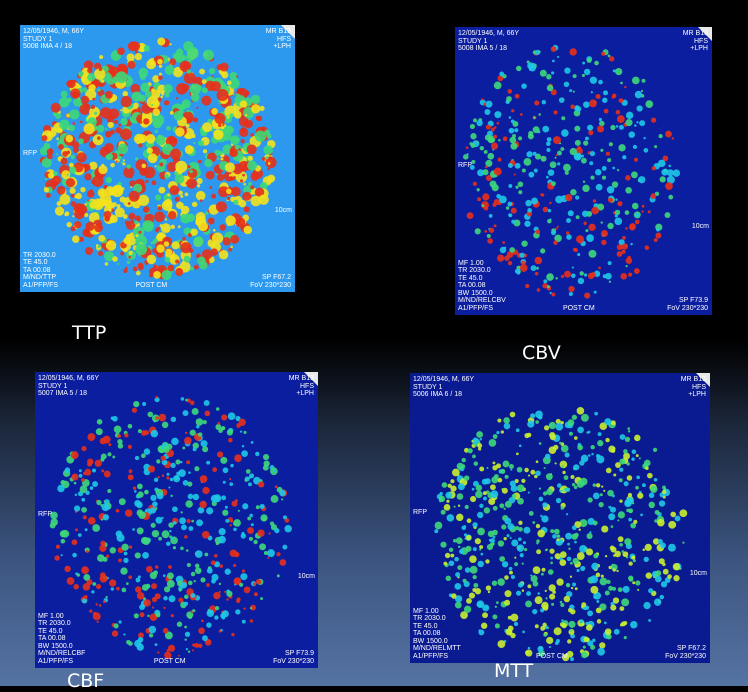 Image resolution: width=748 pixels, height=692 pixels. What do you see at coordinates (693, 300) in the screenshot?
I see `overlay-text: SP F73.9` at bounding box center [693, 300].